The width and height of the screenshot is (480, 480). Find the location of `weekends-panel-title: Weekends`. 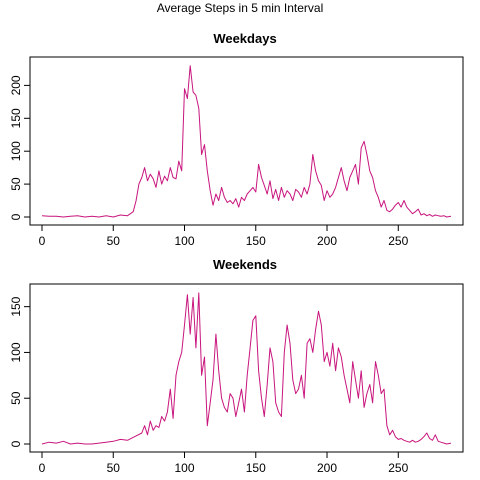

weekends-panel-title: Weekends is located at coordinates (245, 264).